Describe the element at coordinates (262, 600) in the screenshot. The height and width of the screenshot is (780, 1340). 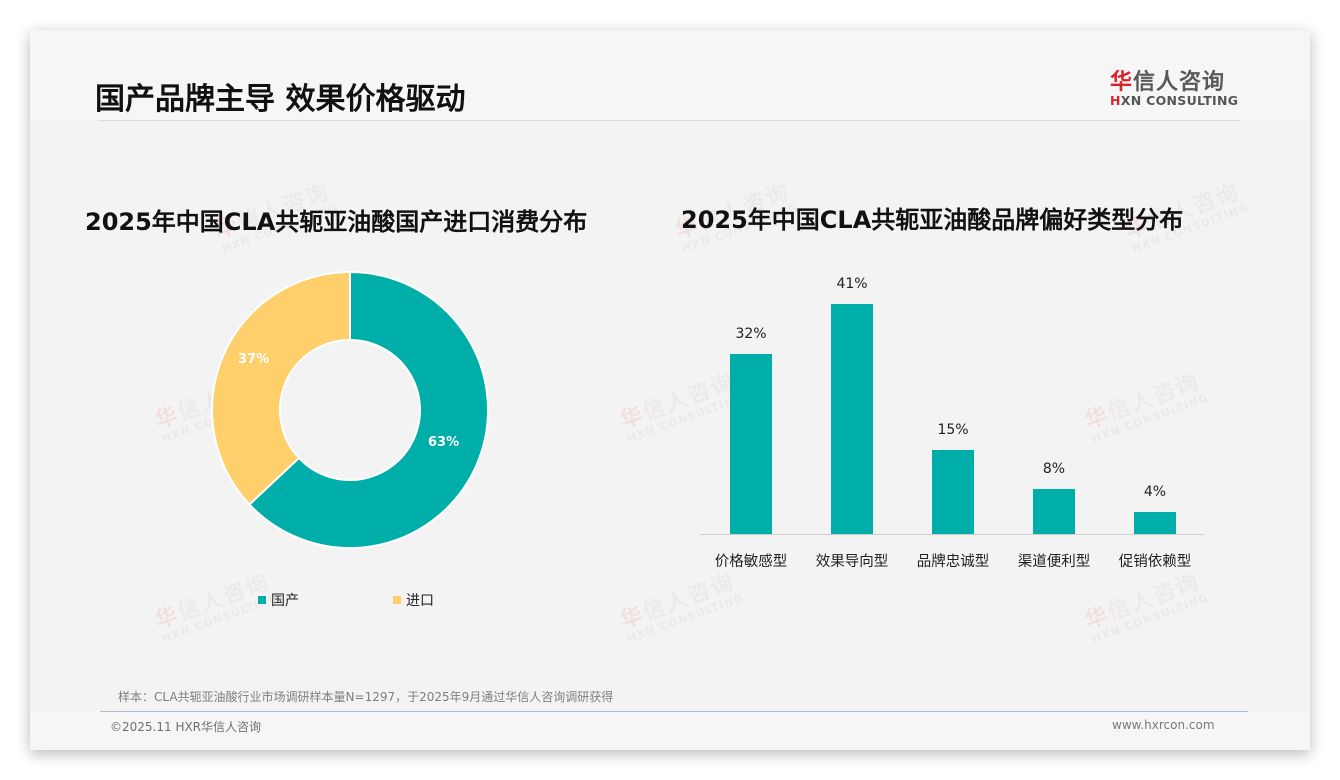
I see `legend-swatch-teal-icon` at that location.